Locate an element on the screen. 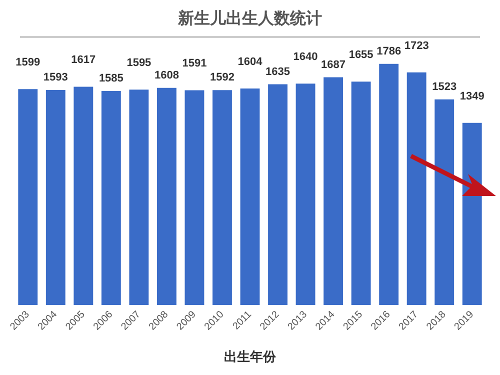 The width and height of the screenshot is (500, 375). data-label: 1723 is located at coordinates (416, 46).